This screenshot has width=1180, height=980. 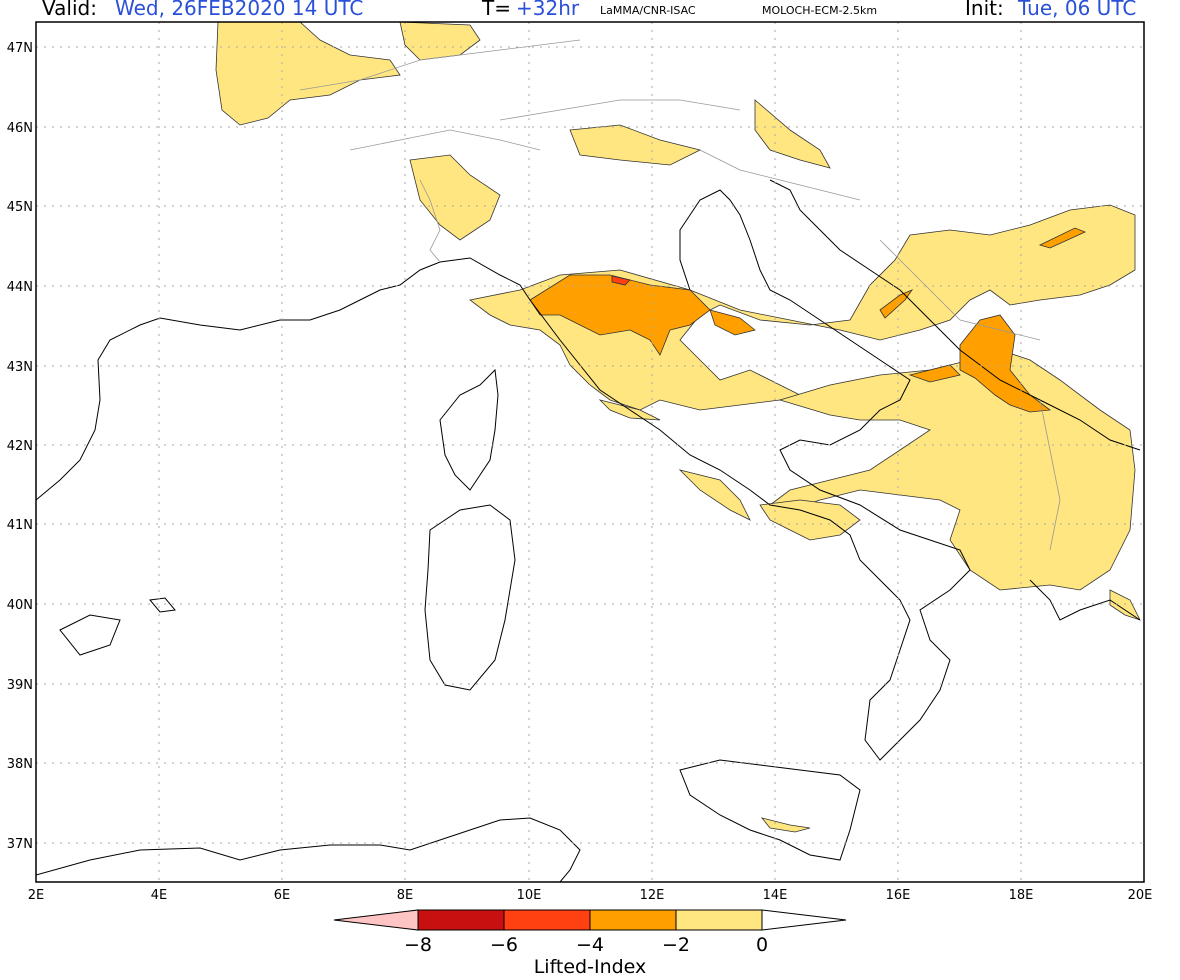 What do you see at coordinates (529, 895) in the screenshot?
I see `lon-label-10e: 10E` at bounding box center [529, 895].